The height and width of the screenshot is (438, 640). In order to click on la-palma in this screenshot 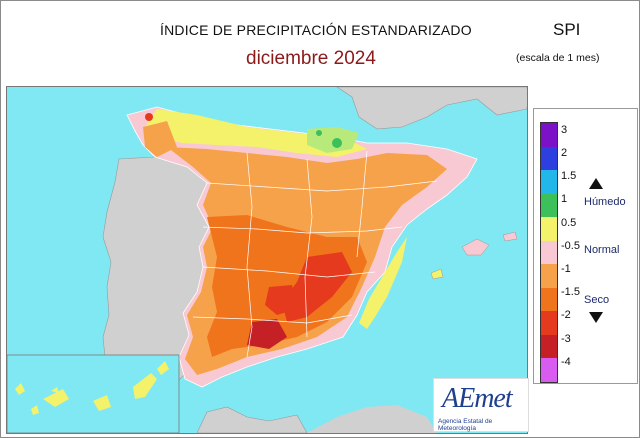, I will do `click(20, 389)`.